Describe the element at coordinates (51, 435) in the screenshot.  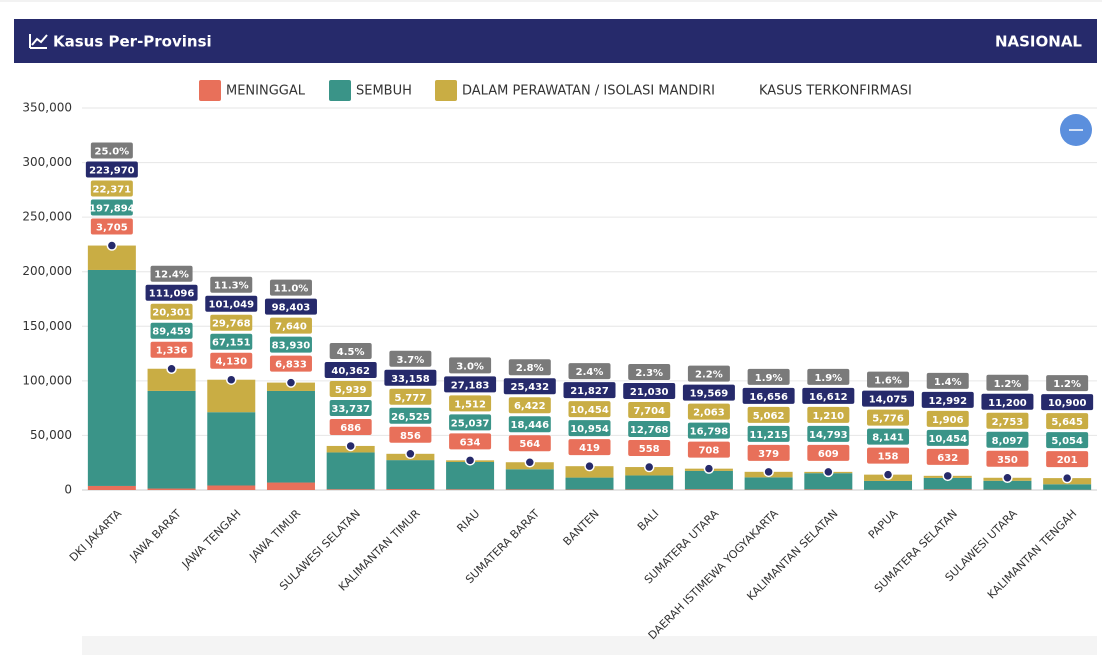
I see `y-tick-label: 50,000` at that location.